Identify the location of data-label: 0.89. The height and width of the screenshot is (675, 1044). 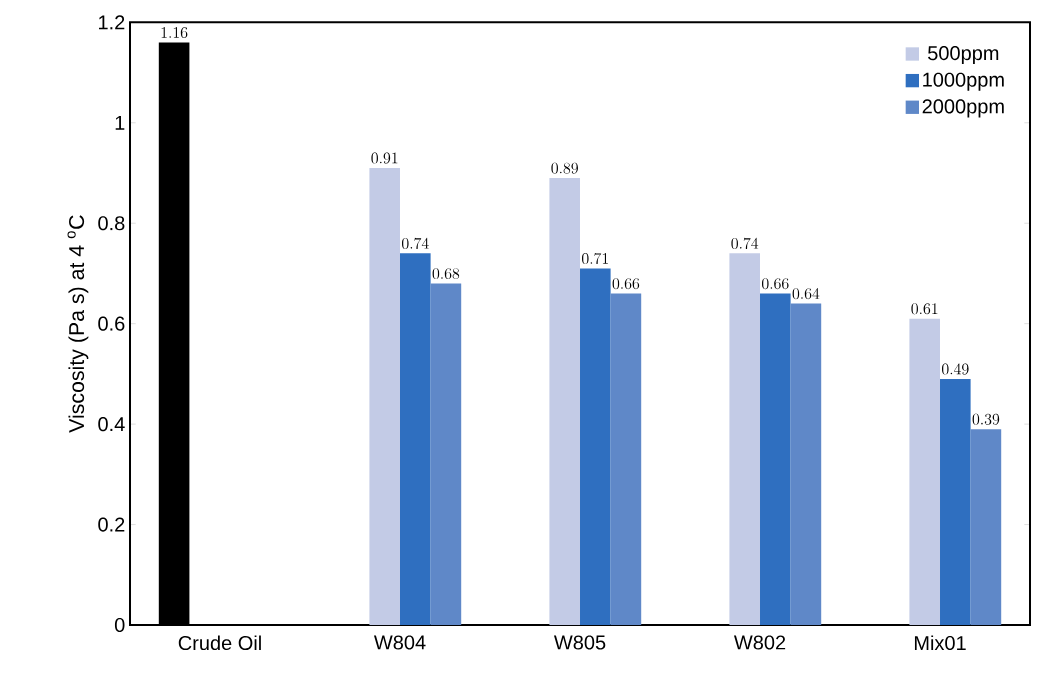
(564, 168).